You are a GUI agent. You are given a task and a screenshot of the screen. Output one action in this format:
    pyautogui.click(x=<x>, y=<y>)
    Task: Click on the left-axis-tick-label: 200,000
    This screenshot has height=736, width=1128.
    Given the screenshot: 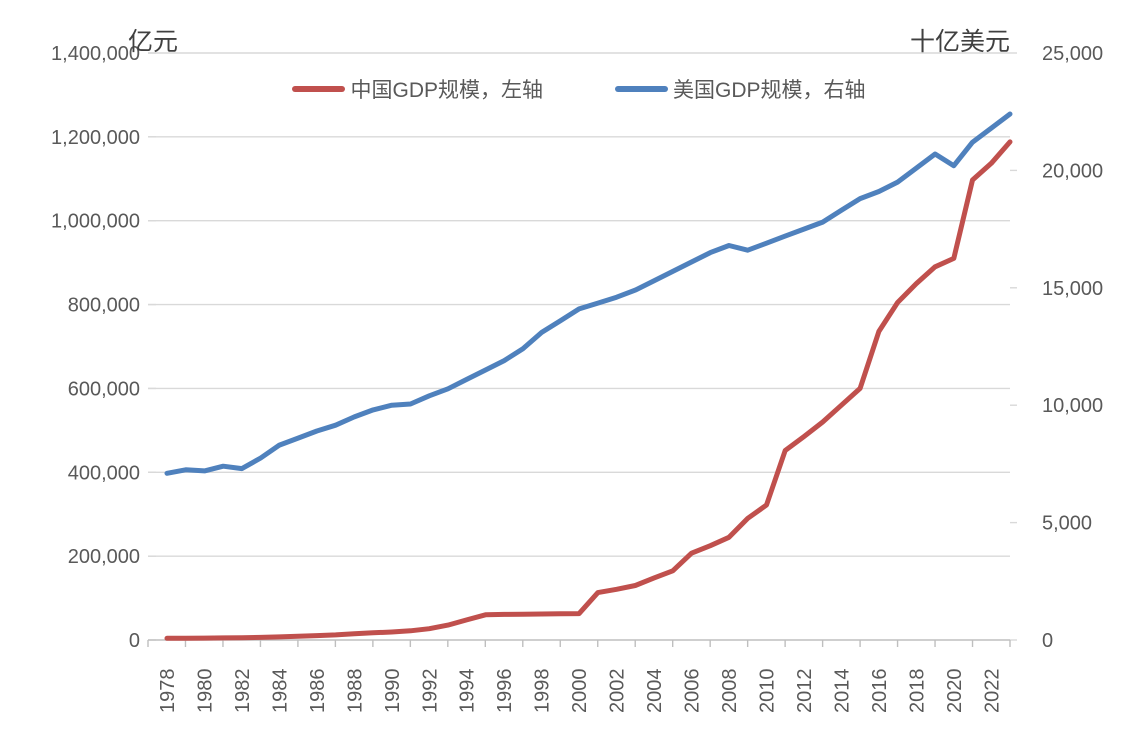 What is the action you would take?
    pyautogui.click(x=104, y=557)
    